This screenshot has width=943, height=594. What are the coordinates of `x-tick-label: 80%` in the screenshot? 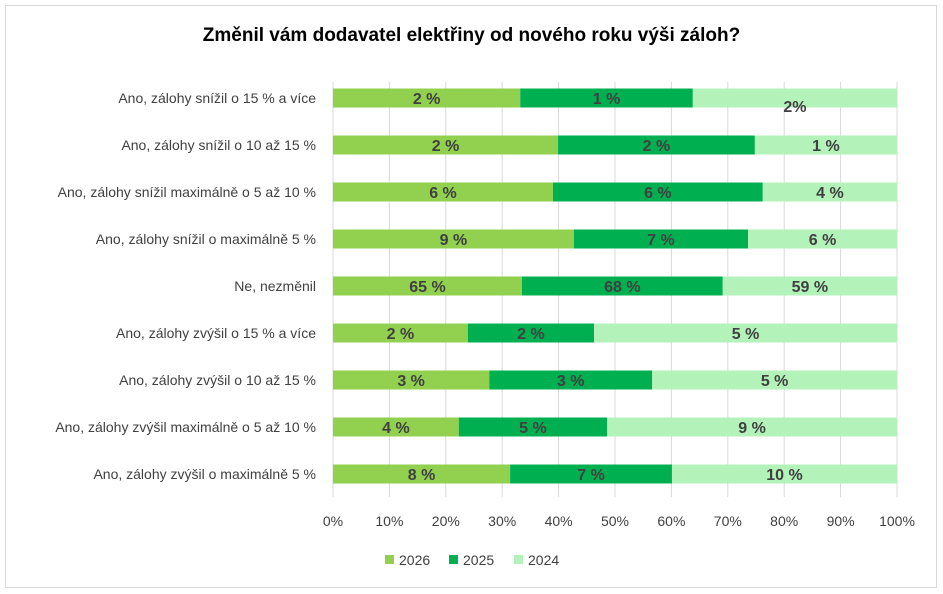 It's located at (784, 521).